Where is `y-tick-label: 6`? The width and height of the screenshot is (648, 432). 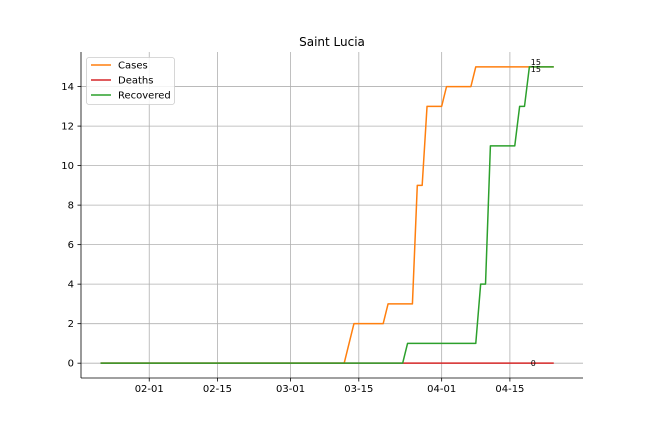
y-tick-label: 6 is located at coordinates (71, 245).